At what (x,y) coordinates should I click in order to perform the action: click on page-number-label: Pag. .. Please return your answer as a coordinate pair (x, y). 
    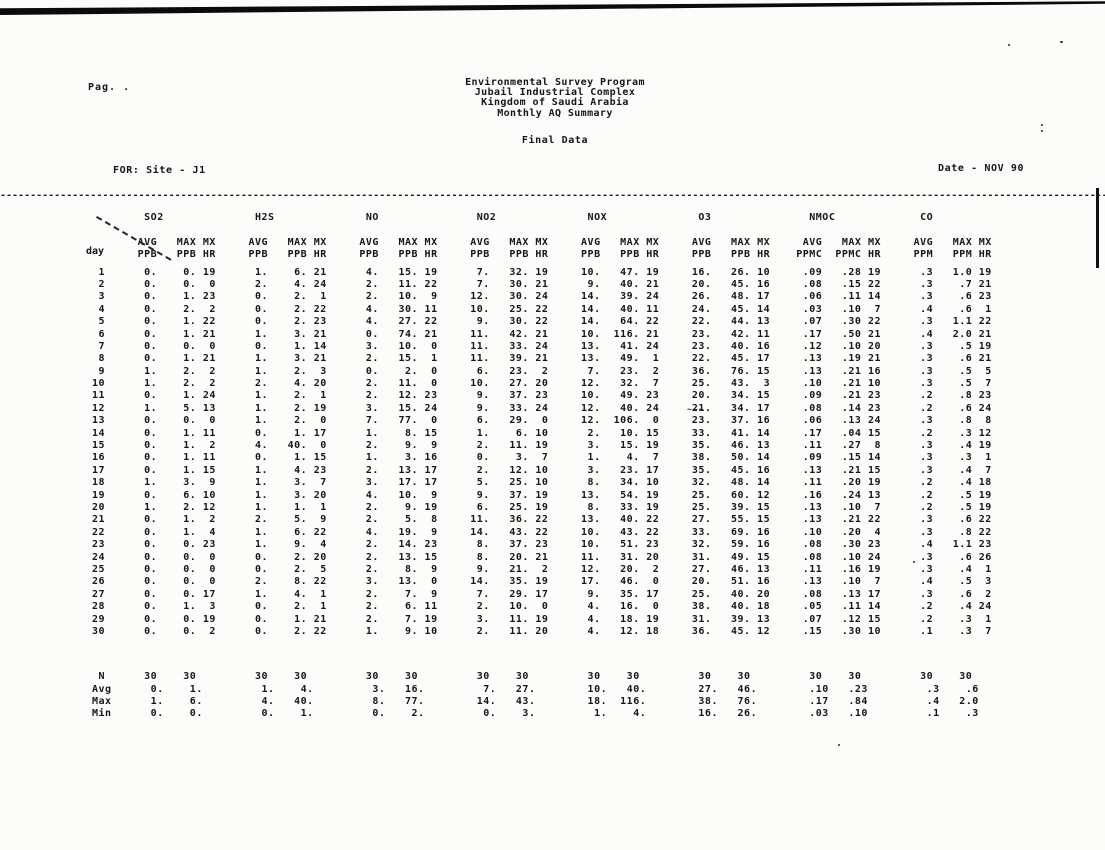
    Looking at the image, I should click on (109, 87).